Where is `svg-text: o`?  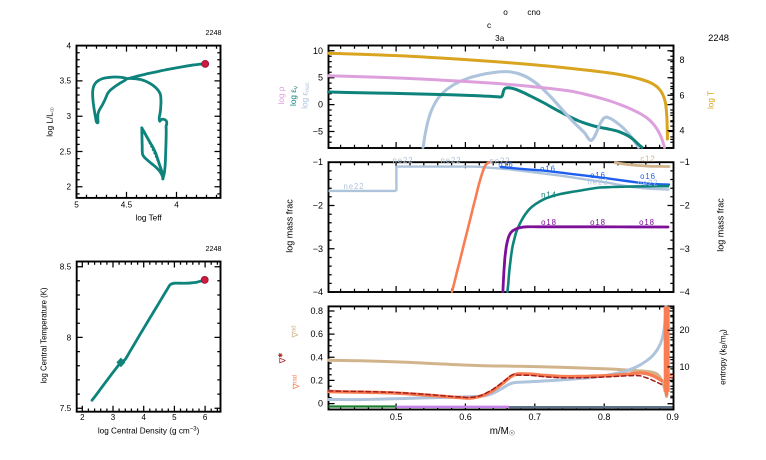
svg-text: o is located at coordinates (505, 12).